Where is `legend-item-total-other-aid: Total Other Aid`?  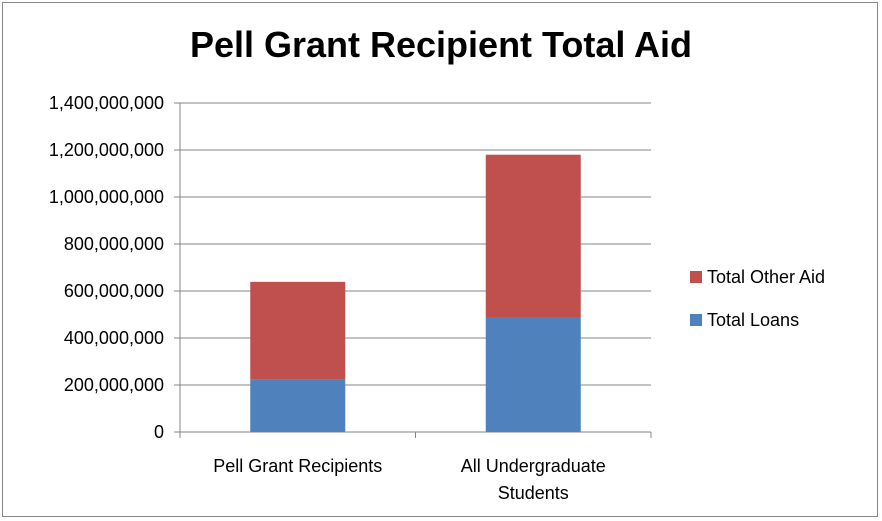
legend-item-total-other-aid: Total Other Aid is located at coordinates (757, 277).